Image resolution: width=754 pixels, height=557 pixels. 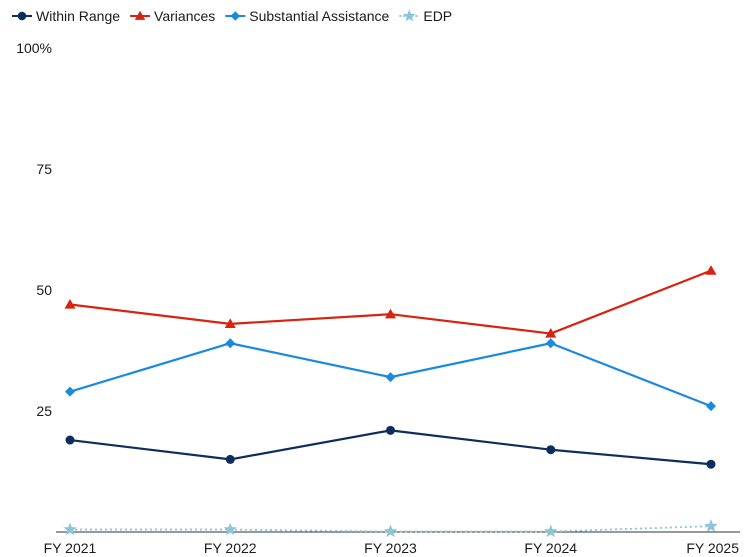 I want to click on legend-item-substantial-assistance: Substantial Assistance, so click(x=307, y=16).